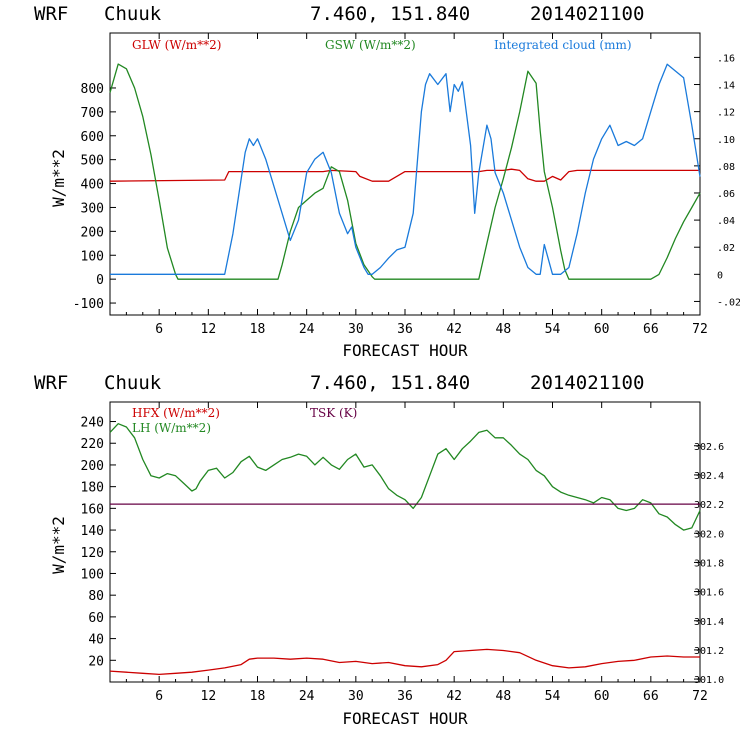 The image size is (740, 740). What do you see at coordinates (709, 680) in the screenshot?
I see `bottom-y2tick-label: 301.0` at bounding box center [709, 680].